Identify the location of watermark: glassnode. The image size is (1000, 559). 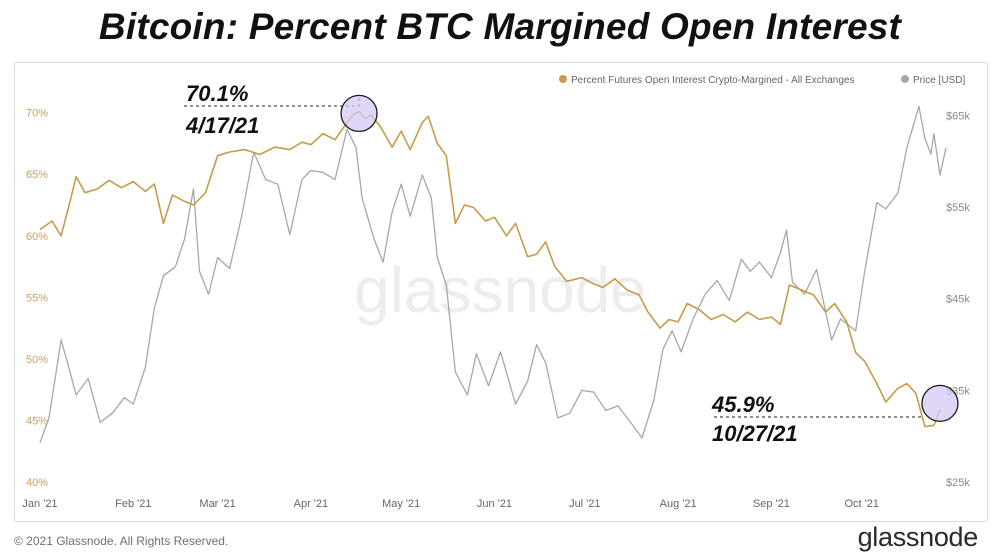
(500, 290).